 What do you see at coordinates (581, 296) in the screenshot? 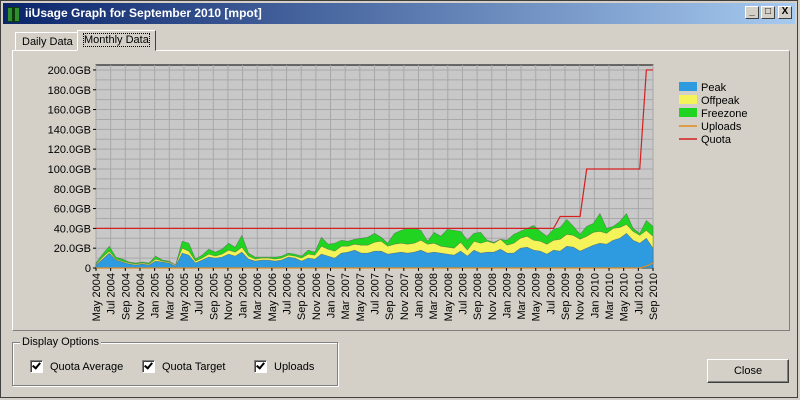
I see `x-tick-label: Nov 2009` at bounding box center [581, 296].